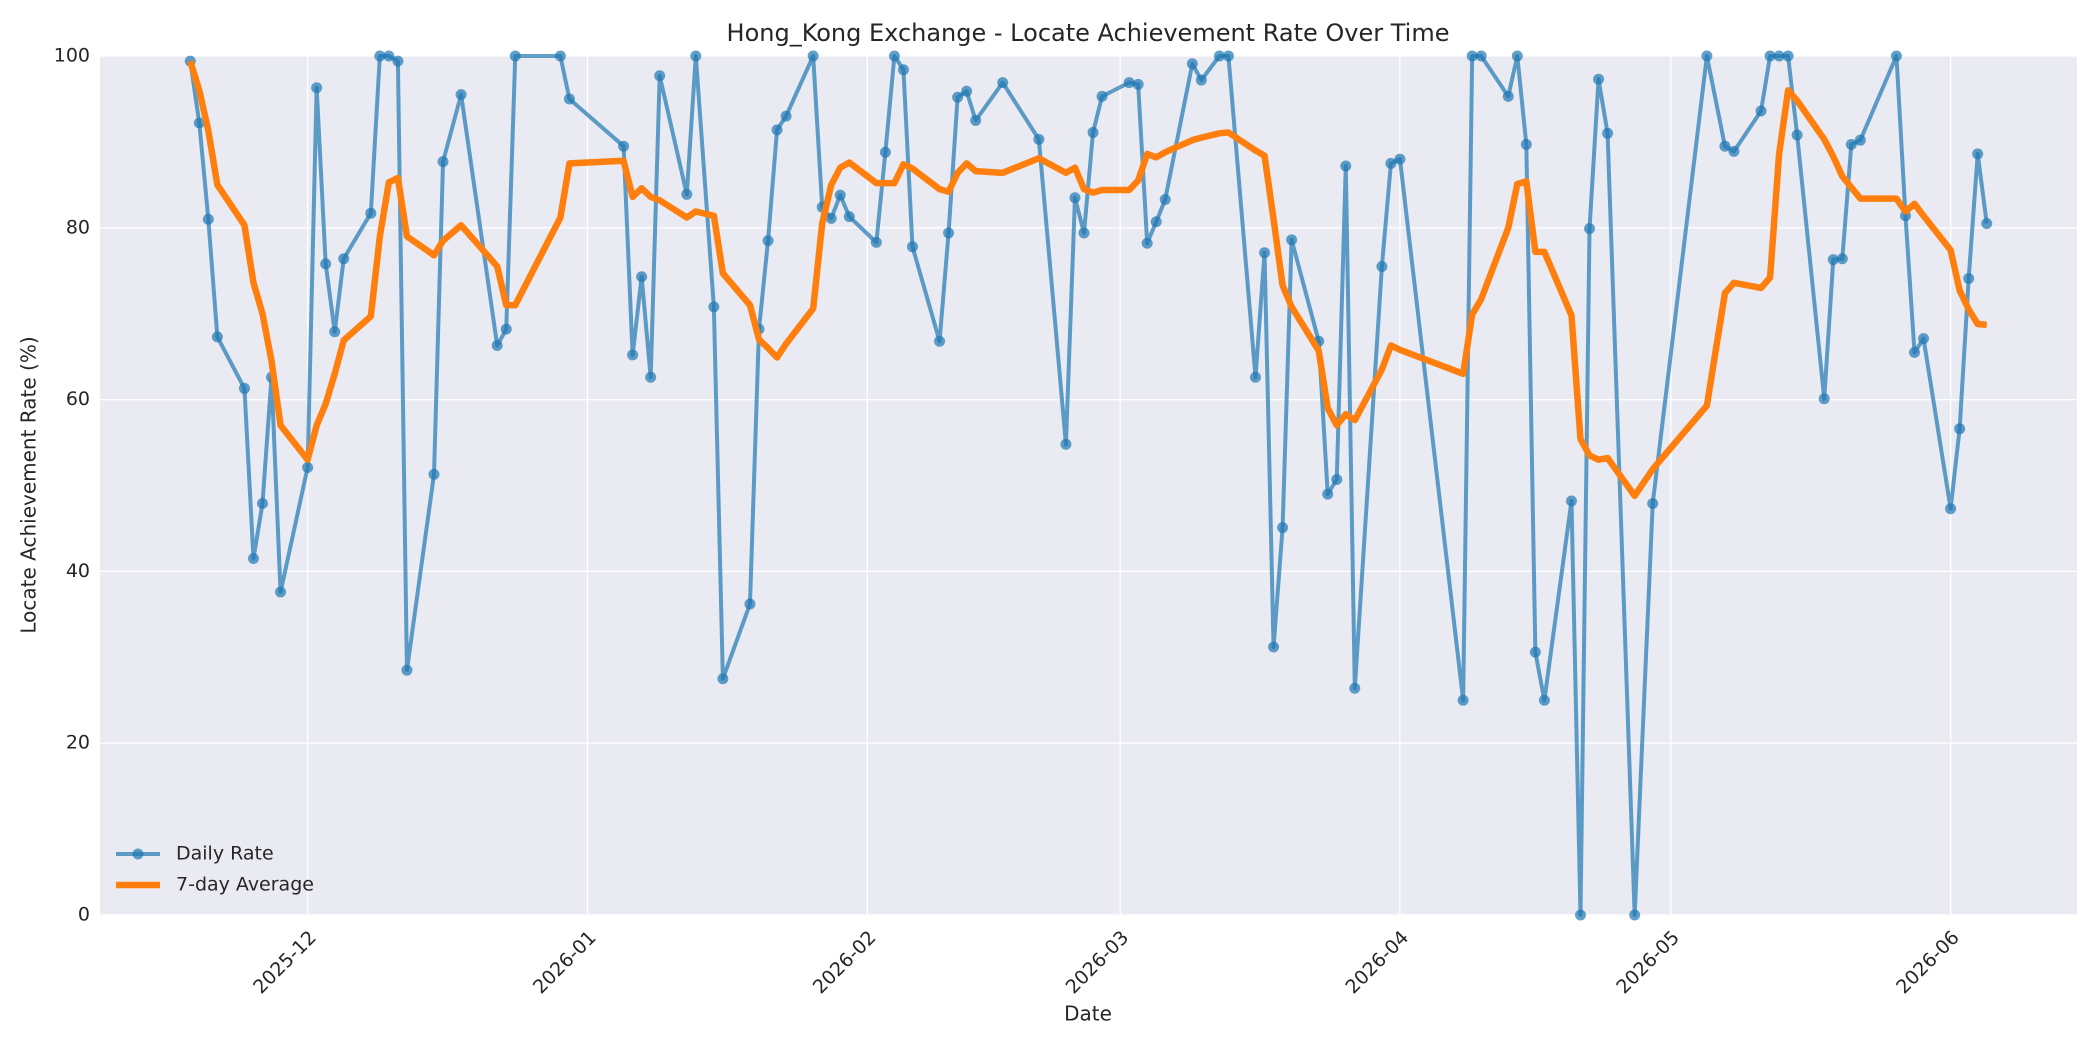 Image resolution: width=2100 pixels, height=1050 pixels. What do you see at coordinates (565, 963) in the screenshot?
I see `x-tick-label: 2026-01` at bounding box center [565, 963].